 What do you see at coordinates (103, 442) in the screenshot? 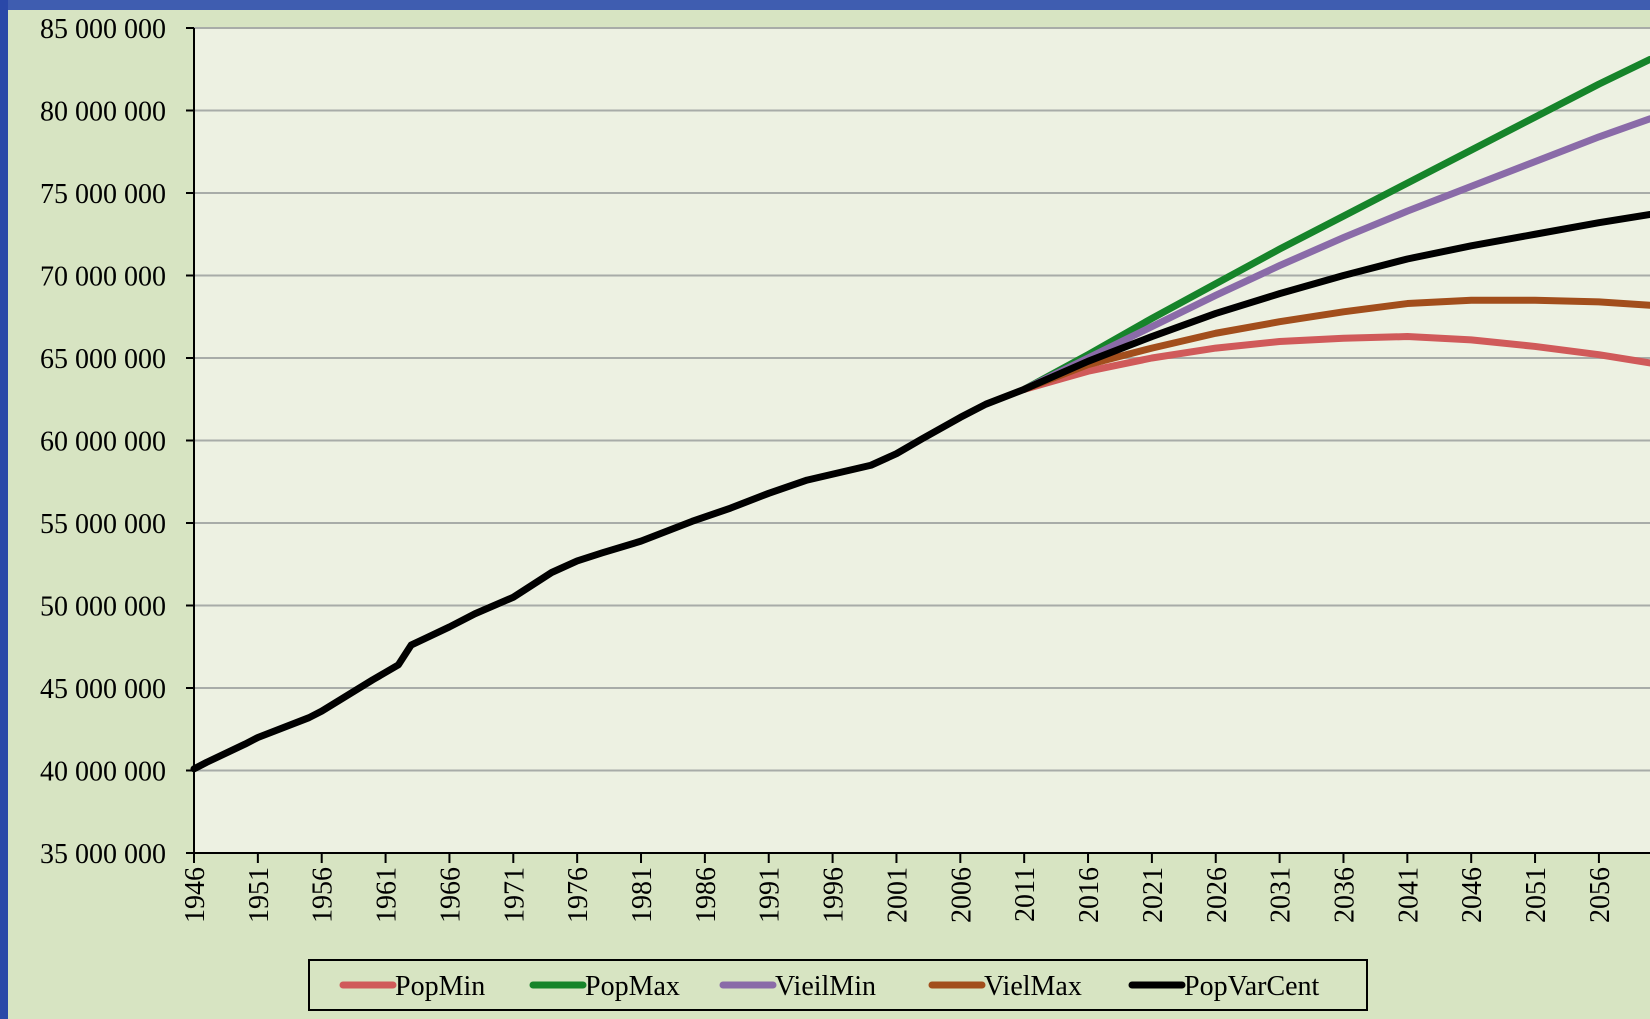
I see `y-tick-label: 60 000 000` at bounding box center [103, 442].